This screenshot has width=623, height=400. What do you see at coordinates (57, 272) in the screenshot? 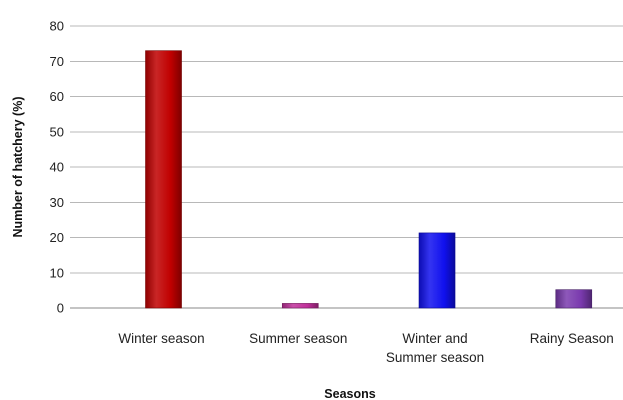
I see `y-tick-label: 10` at bounding box center [57, 272].